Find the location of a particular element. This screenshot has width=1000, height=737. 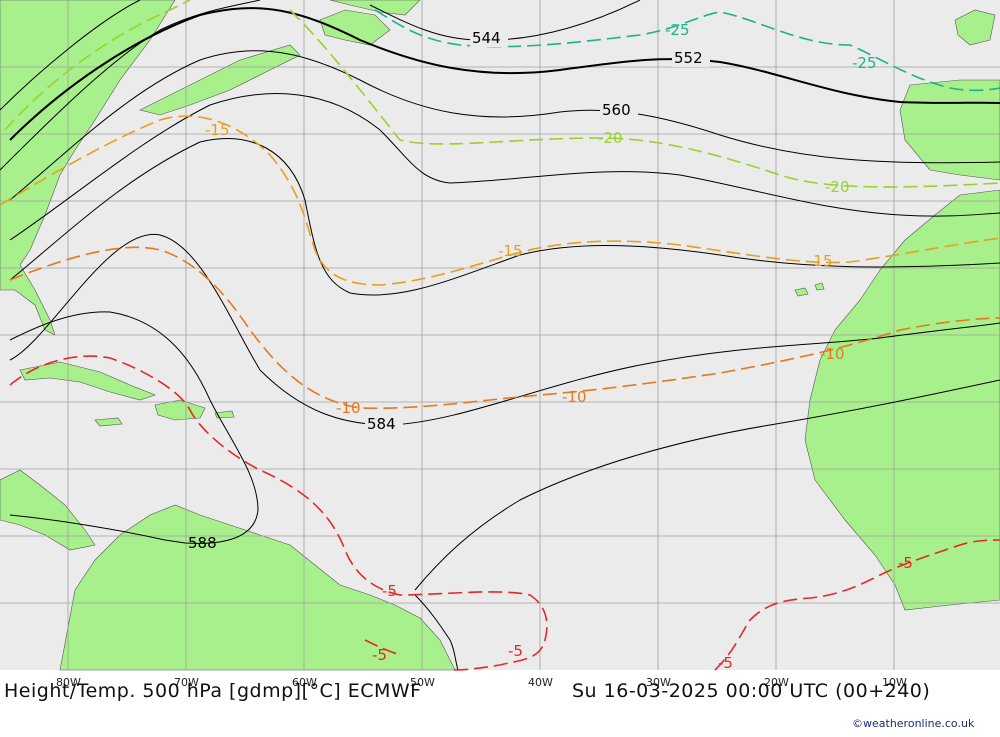

isotherm-label-minus15-c: -15 is located at coordinates (820, 261).